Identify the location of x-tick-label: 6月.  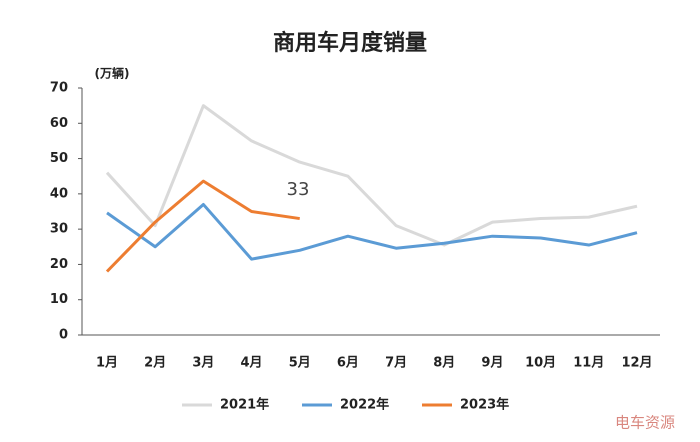
(348, 363).